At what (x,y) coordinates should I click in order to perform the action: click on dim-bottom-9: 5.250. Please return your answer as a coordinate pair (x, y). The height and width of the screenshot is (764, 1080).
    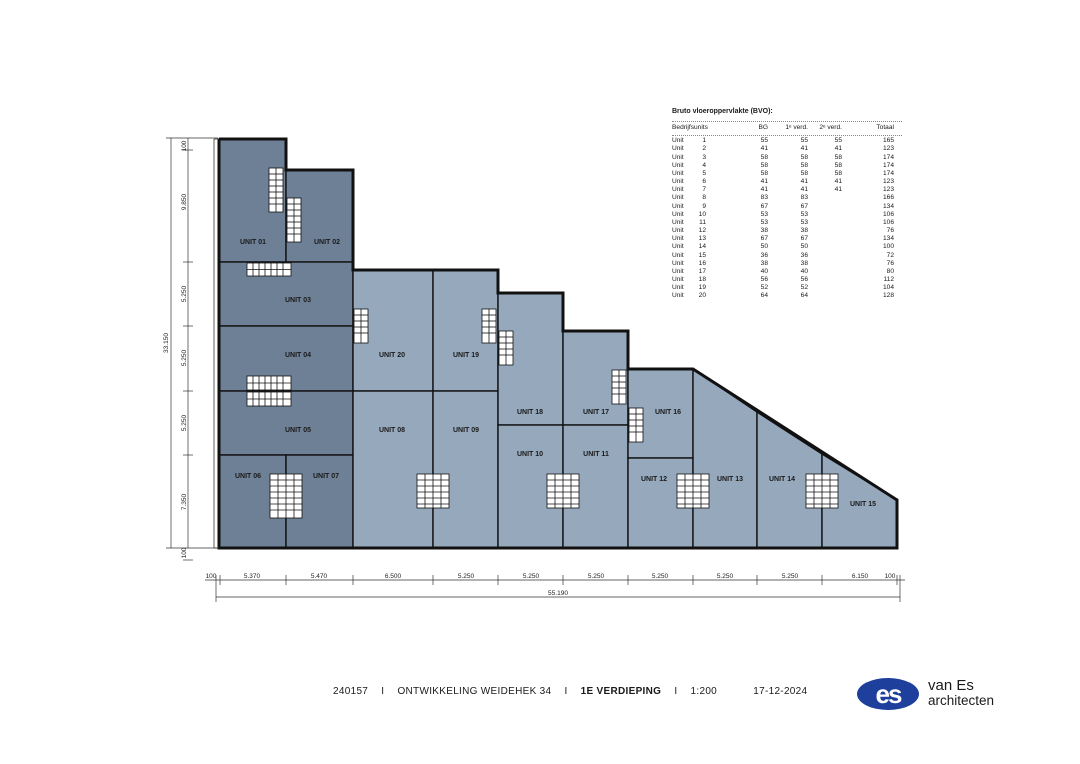
    Looking at the image, I should click on (790, 576).